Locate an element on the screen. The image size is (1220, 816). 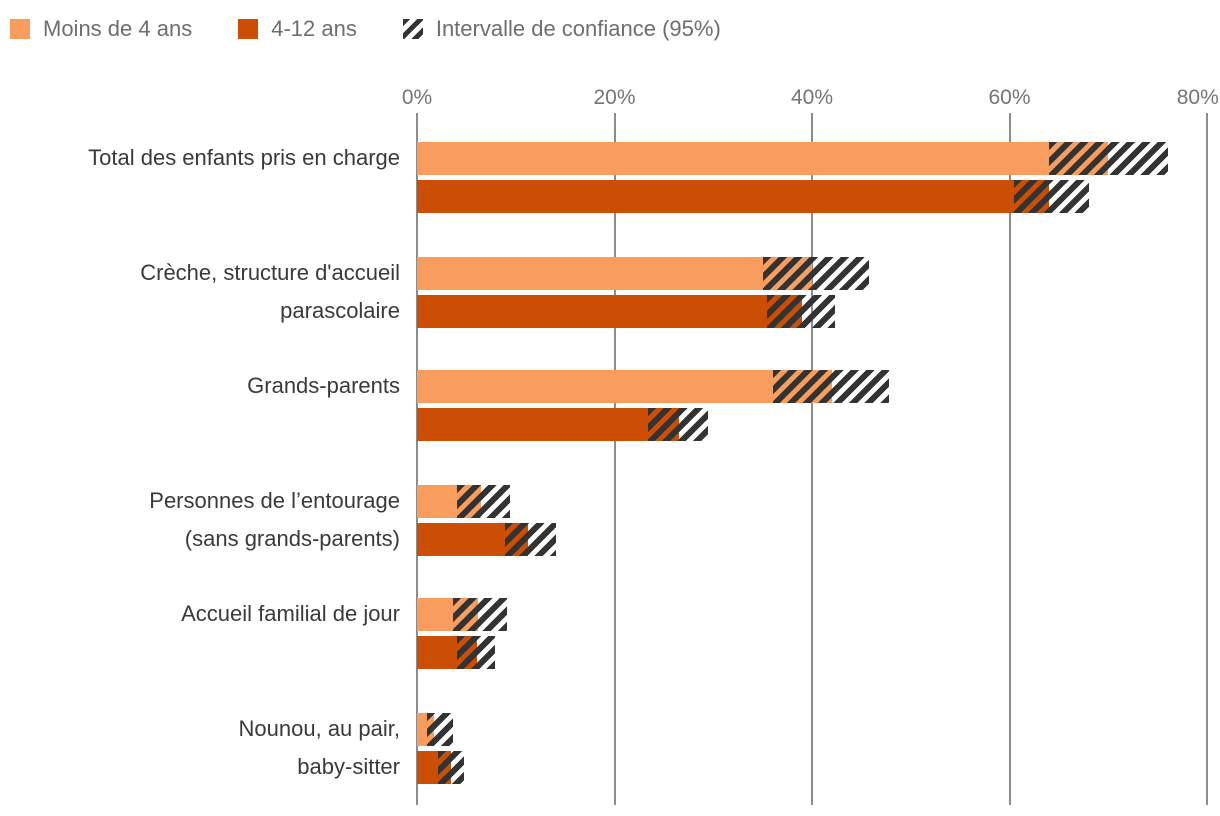
category-label-line: baby-sitter is located at coordinates (348, 766).